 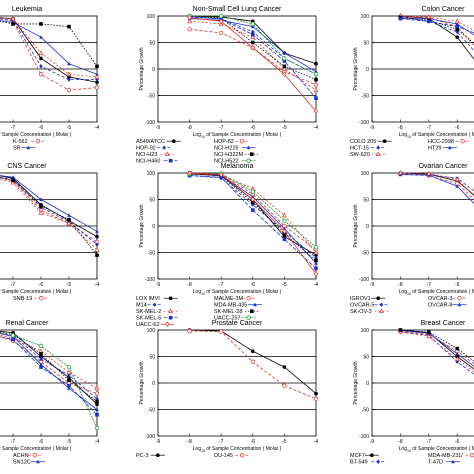 I want to click on x-tick-label: -5, so click(x=69, y=442).